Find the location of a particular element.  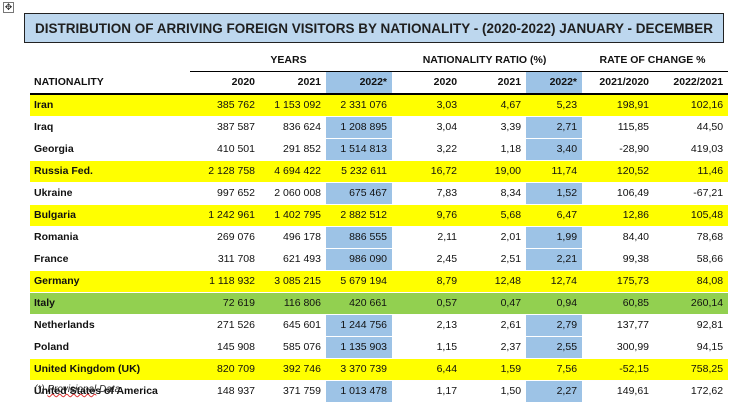

value-cell-y2020: 385 762 is located at coordinates (225, 105).